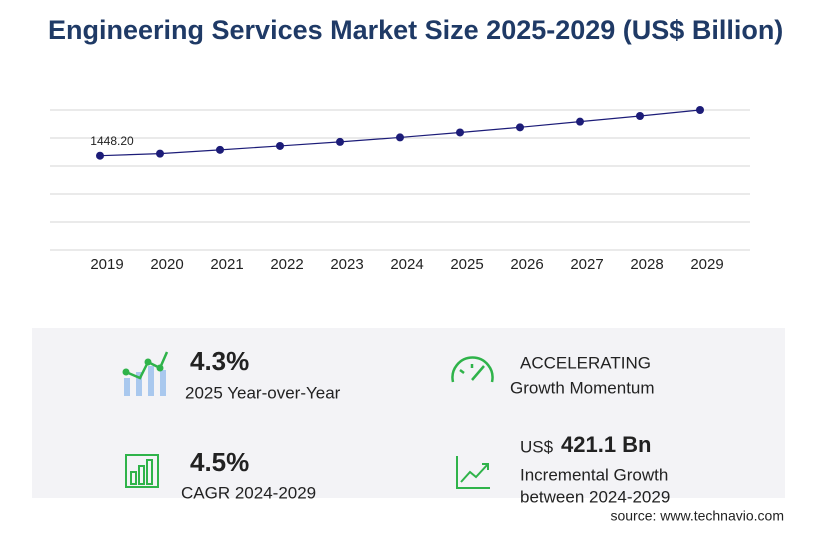 This screenshot has width=816, height=533. I want to click on x-tick-label: 2023, so click(346, 264).